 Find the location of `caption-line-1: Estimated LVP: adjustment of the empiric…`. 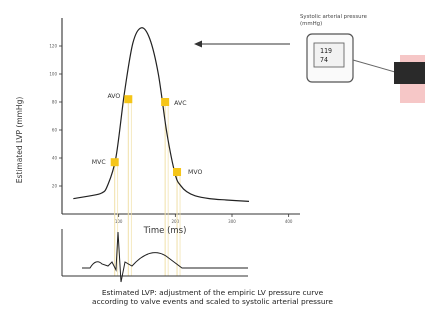

caption-line-1: Estimated LVP: adjustment of the empiric… is located at coordinates (212, 292).